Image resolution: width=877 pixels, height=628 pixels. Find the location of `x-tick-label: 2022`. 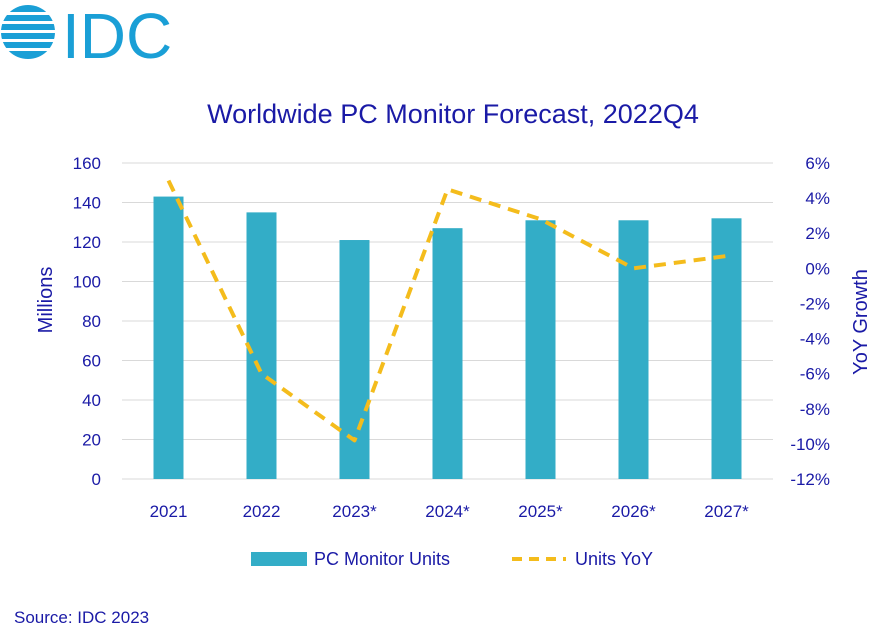

x-tick-label: 2022 is located at coordinates (262, 511).